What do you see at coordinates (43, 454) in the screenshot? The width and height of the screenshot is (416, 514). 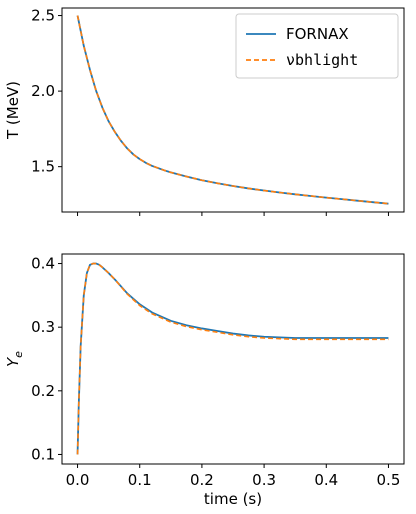 I see `y-tick-label: 0.1` at bounding box center [43, 454].